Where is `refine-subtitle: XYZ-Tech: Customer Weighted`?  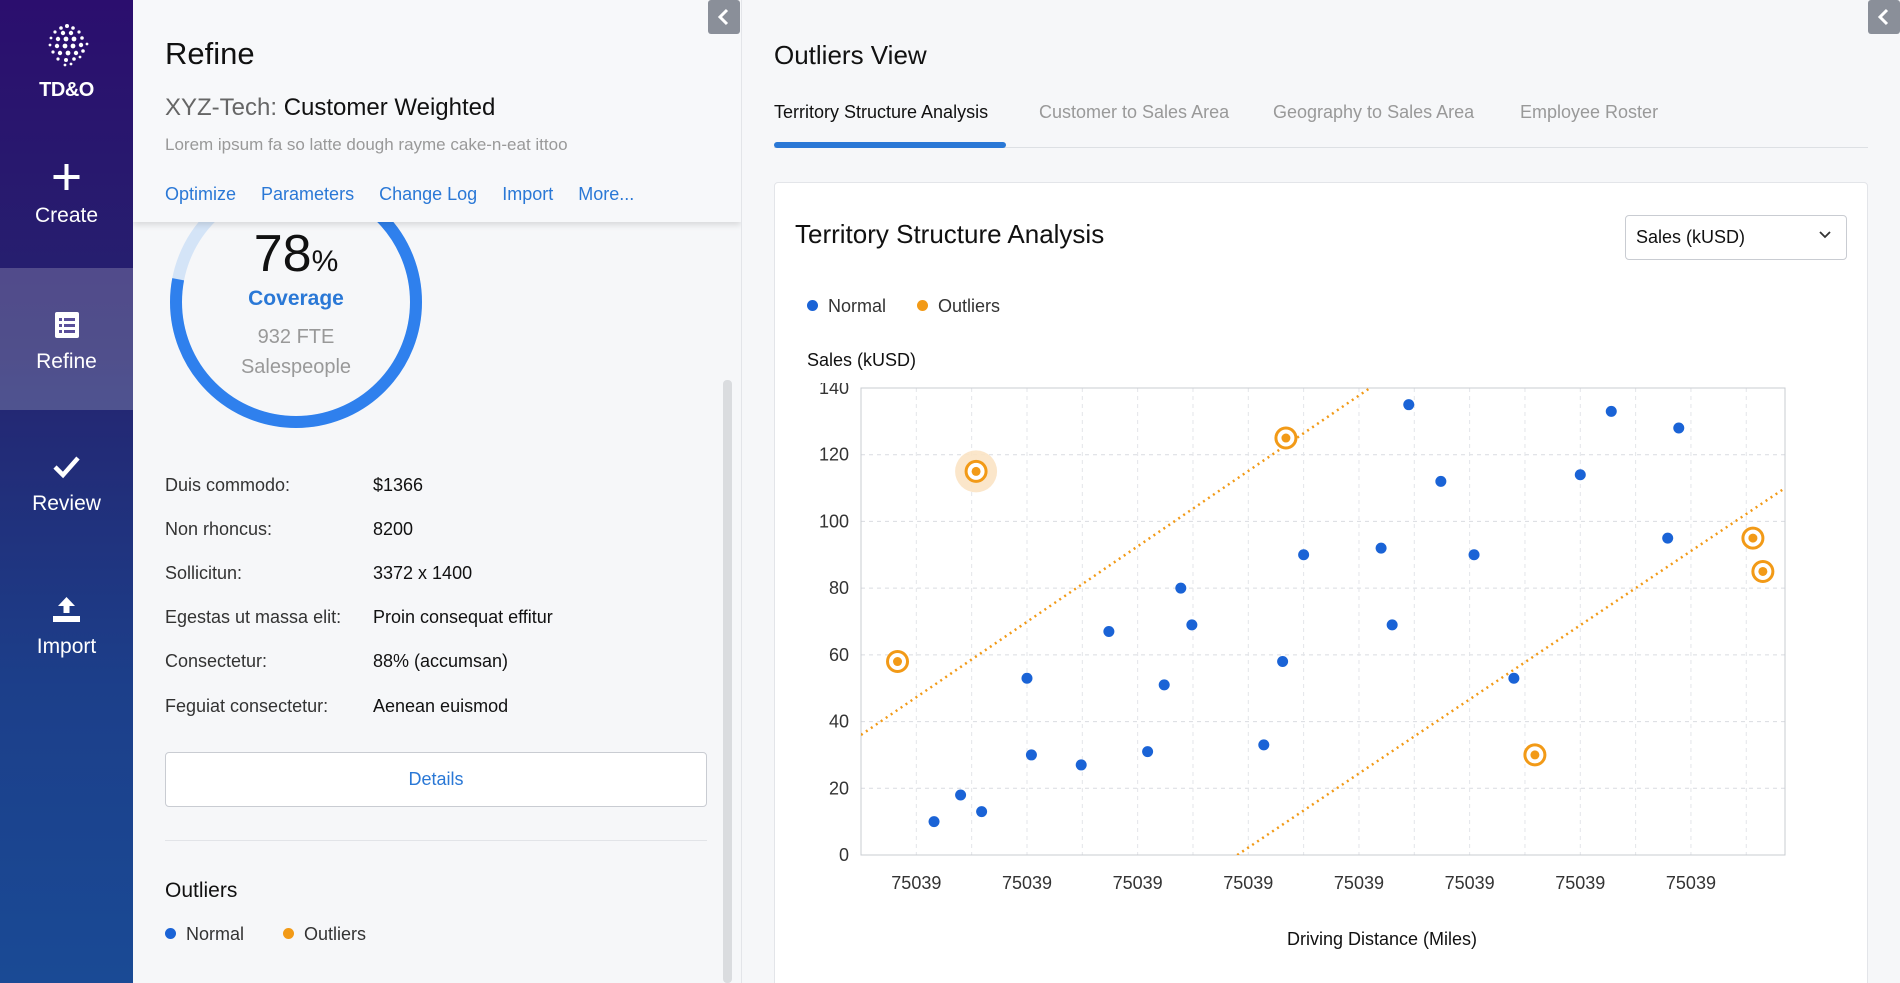 refine-subtitle: XYZ-Tech: Customer Weighted is located at coordinates (330, 108).